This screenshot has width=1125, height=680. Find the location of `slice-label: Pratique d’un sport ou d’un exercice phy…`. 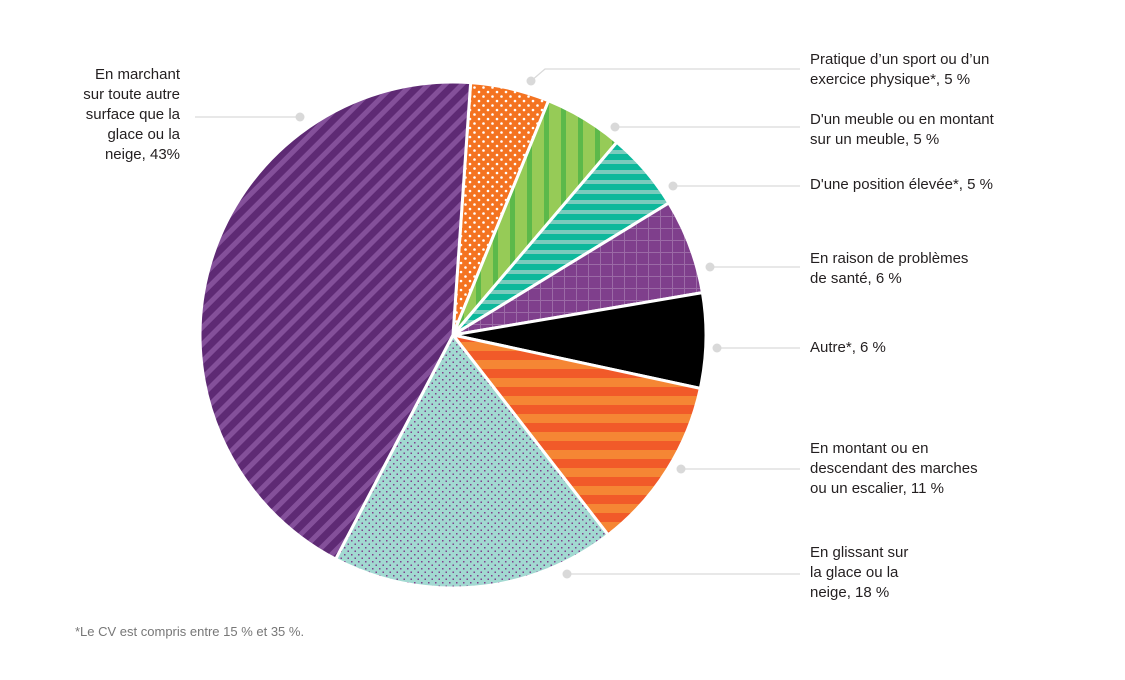

slice-label: Pratique d’un sport ou d’un exercice phy… is located at coordinates (900, 69).